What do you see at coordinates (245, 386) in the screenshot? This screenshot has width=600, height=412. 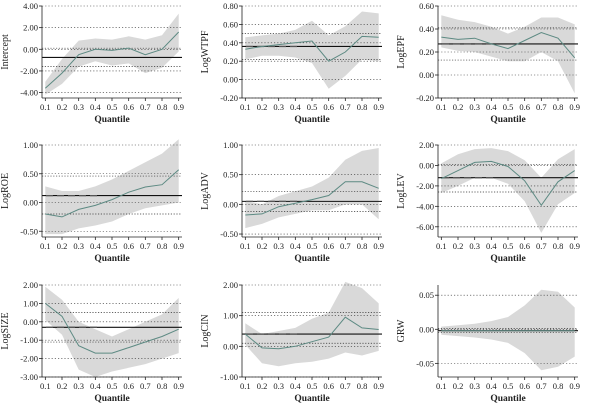 I see `logcin-x-tick-label: 0.1` at bounding box center [245, 386].